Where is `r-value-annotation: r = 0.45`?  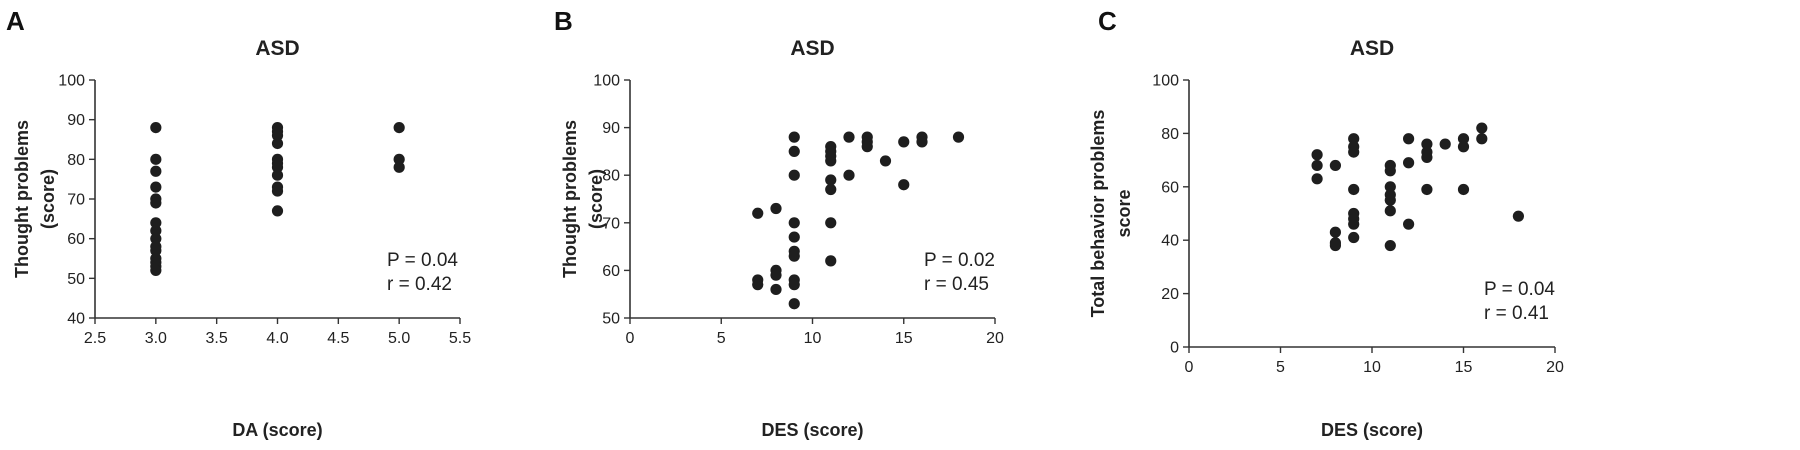
r-value-annotation: r = 0.45 is located at coordinates (956, 284).